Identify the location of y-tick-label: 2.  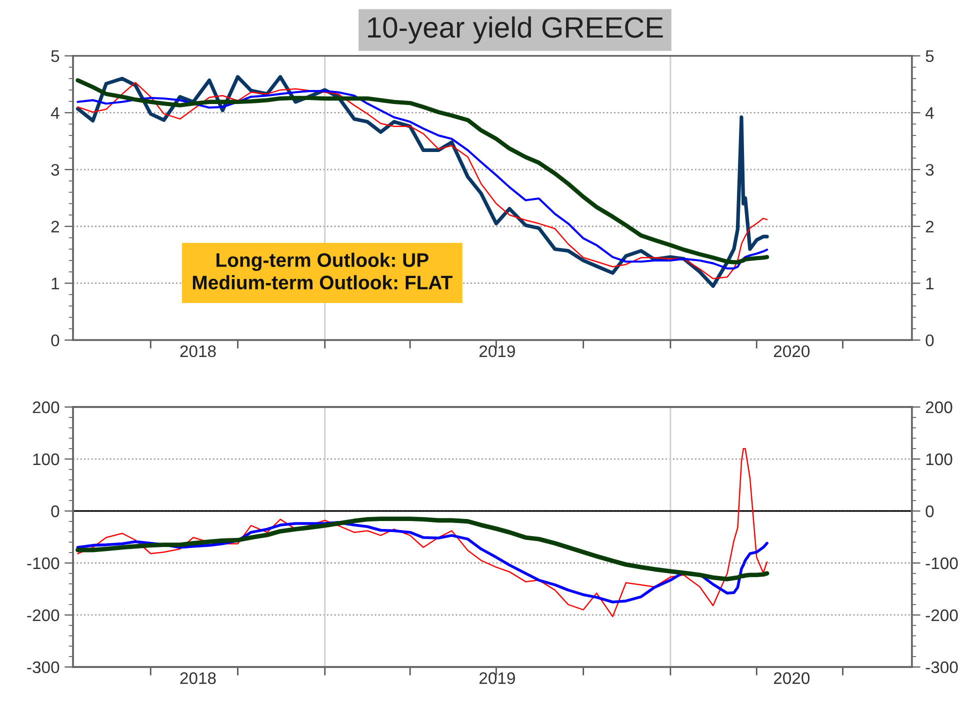
(55, 226).